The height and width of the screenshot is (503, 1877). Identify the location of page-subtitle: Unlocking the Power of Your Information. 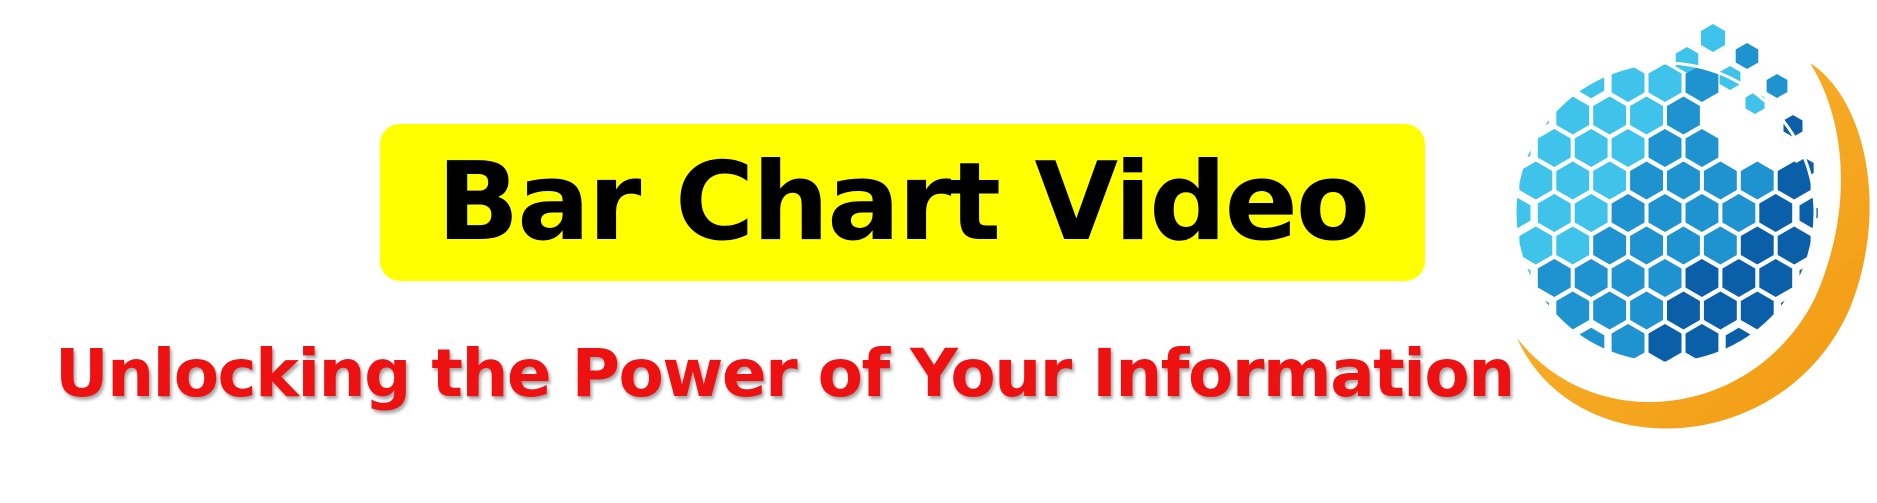
(785, 373).